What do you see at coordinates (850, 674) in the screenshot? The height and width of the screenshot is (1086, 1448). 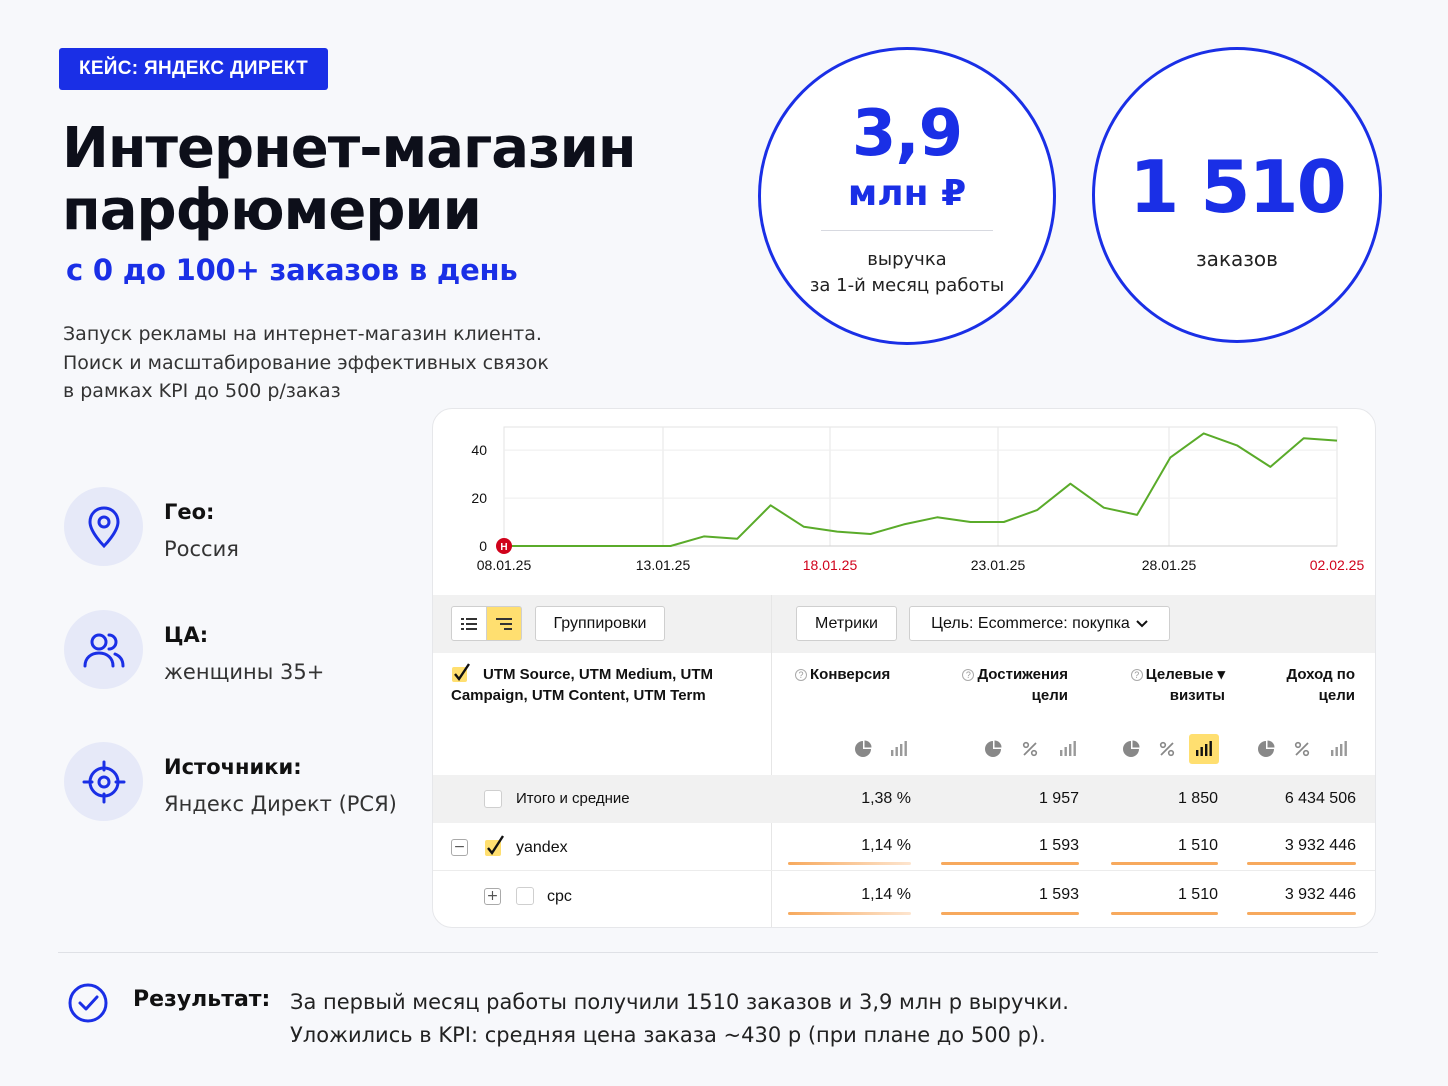 I see `column-header-label: Конверсия` at bounding box center [850, 674].